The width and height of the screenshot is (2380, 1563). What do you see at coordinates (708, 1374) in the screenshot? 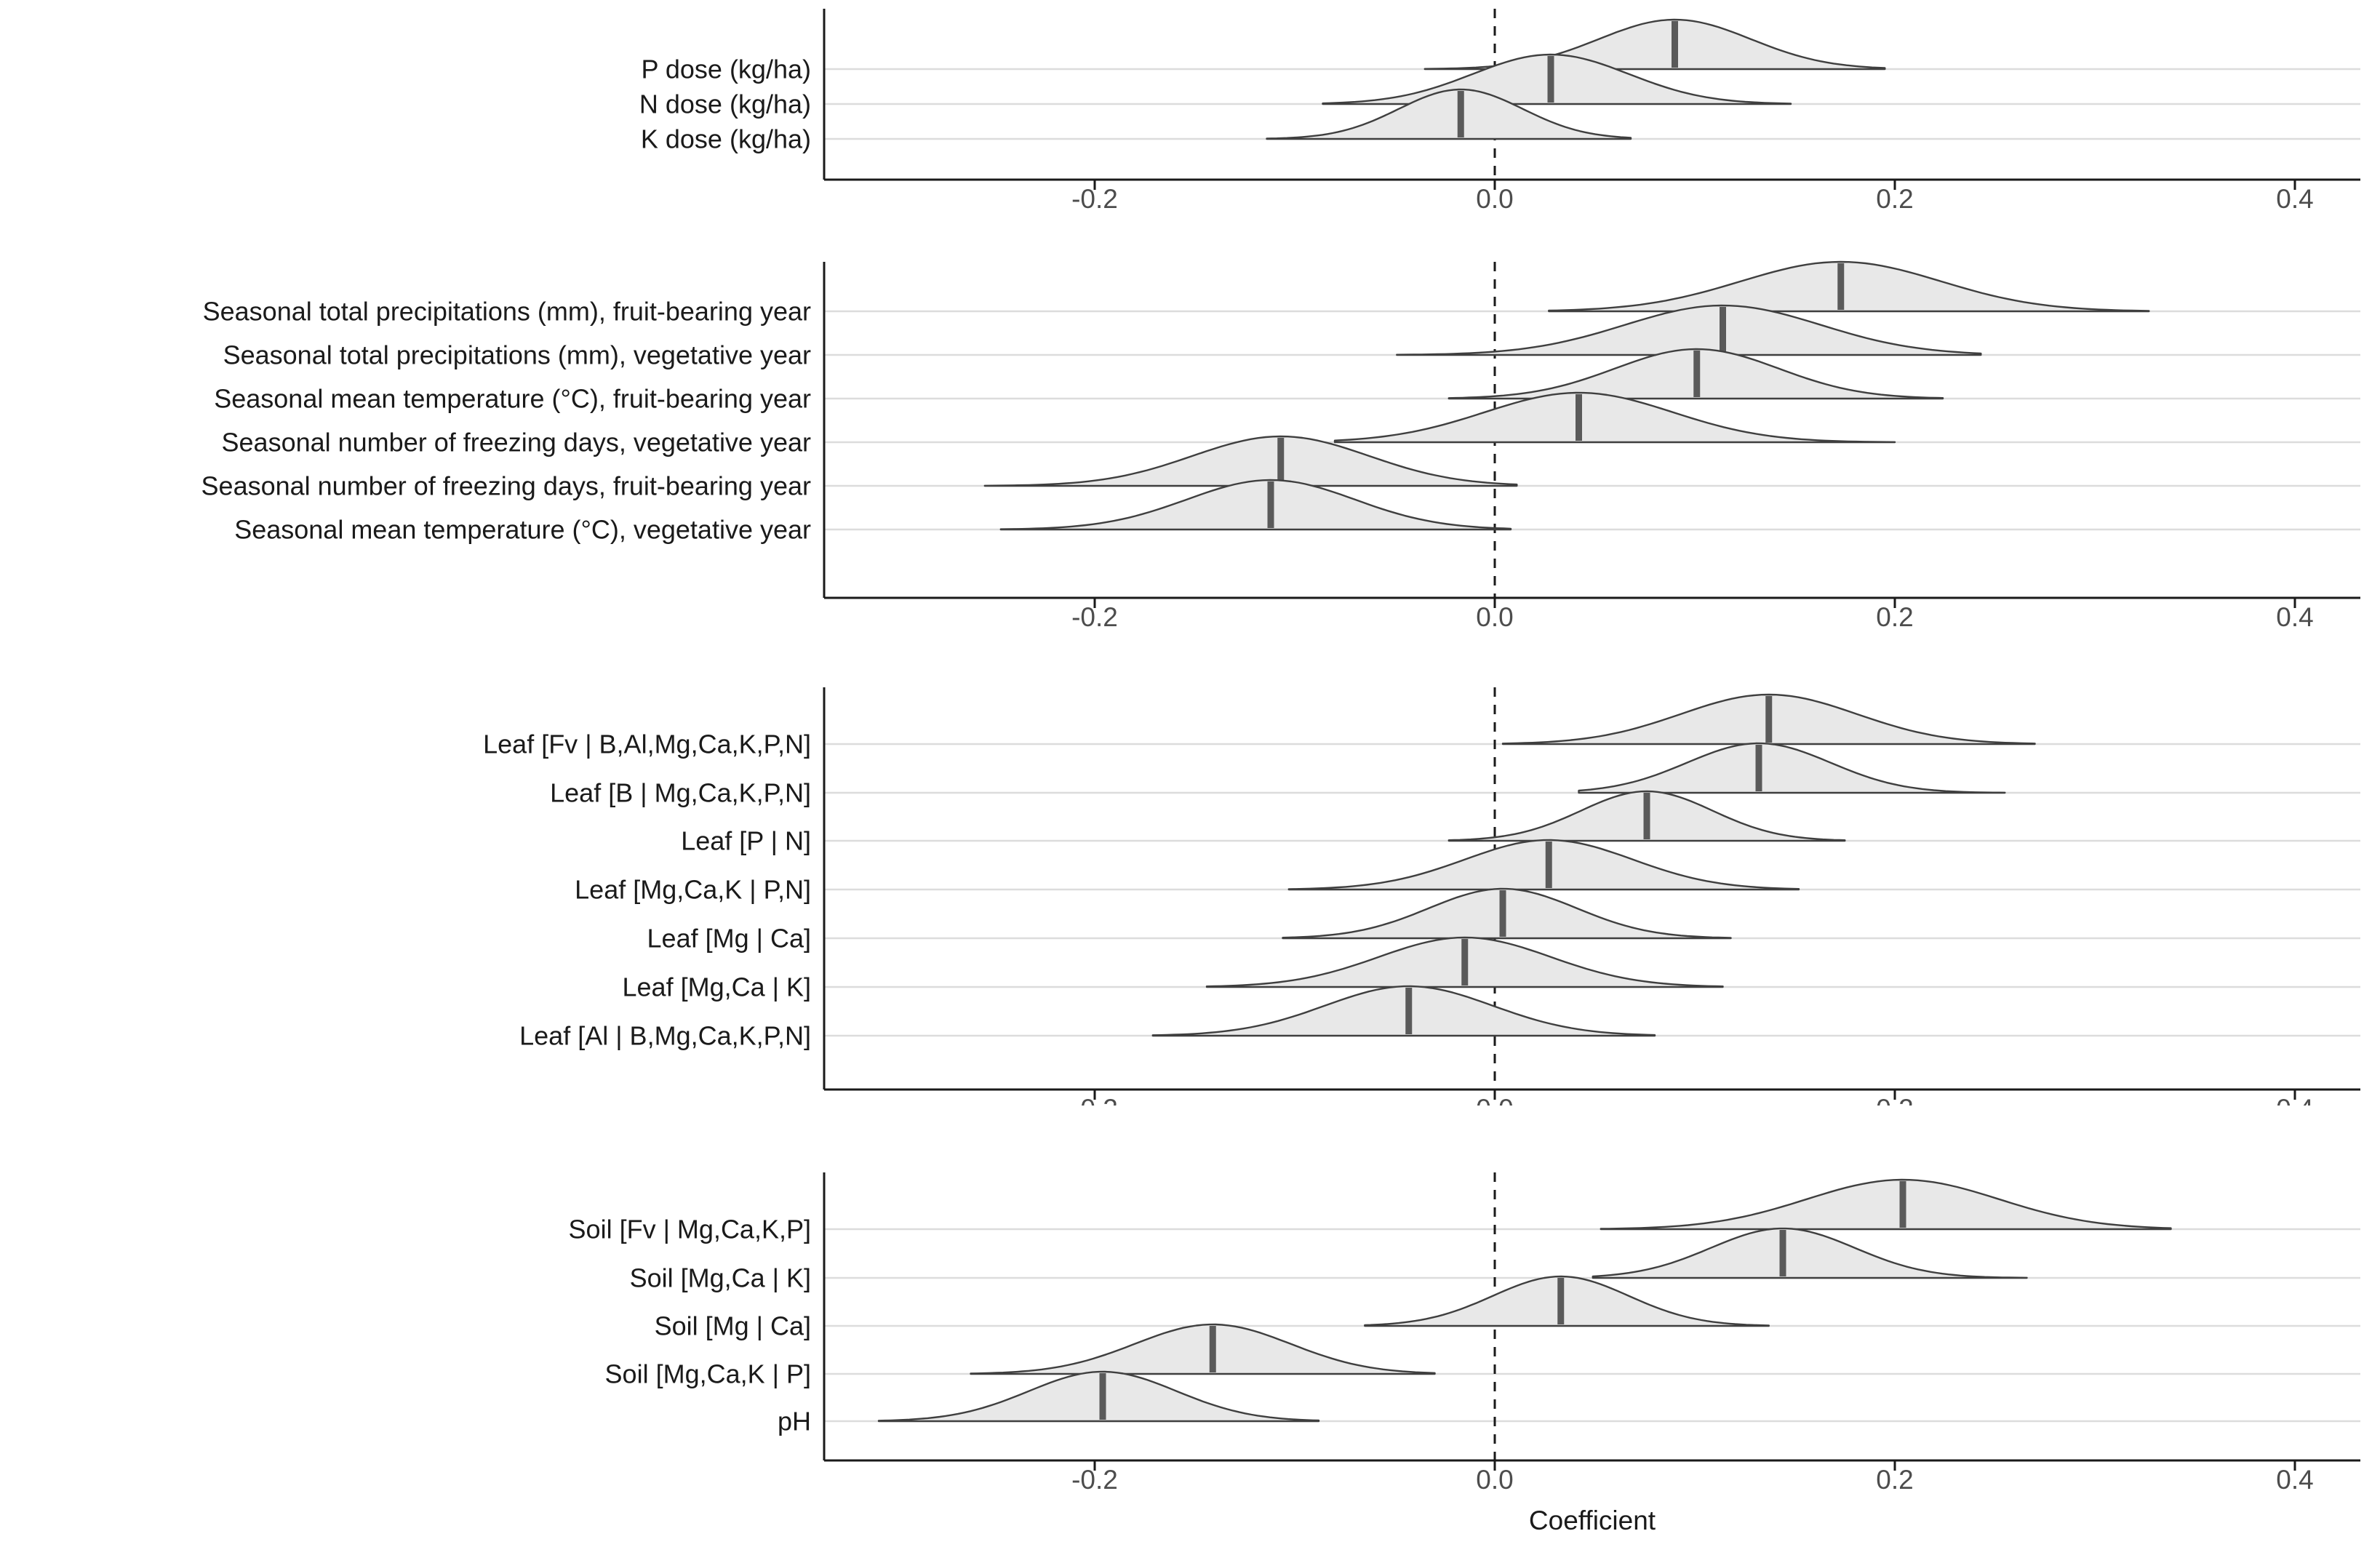
I see `category-label: Soil [Mg,Ca,K | P]` at bounding box center [708, 1374].